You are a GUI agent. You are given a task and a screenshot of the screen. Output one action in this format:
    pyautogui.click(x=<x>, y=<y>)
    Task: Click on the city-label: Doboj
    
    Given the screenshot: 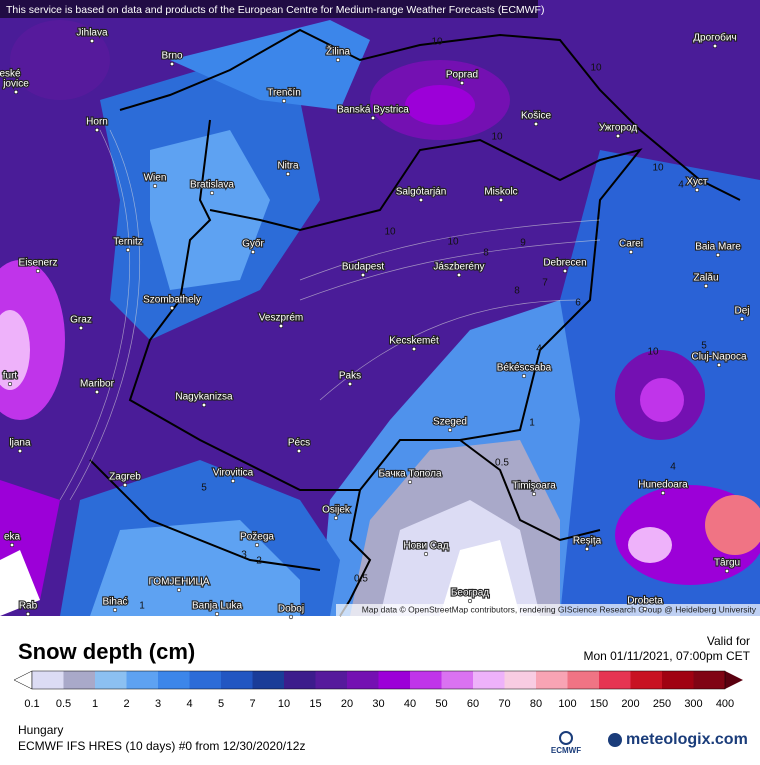 What is the action you would take?
    pyautogui.click(x=291, y=609)
    